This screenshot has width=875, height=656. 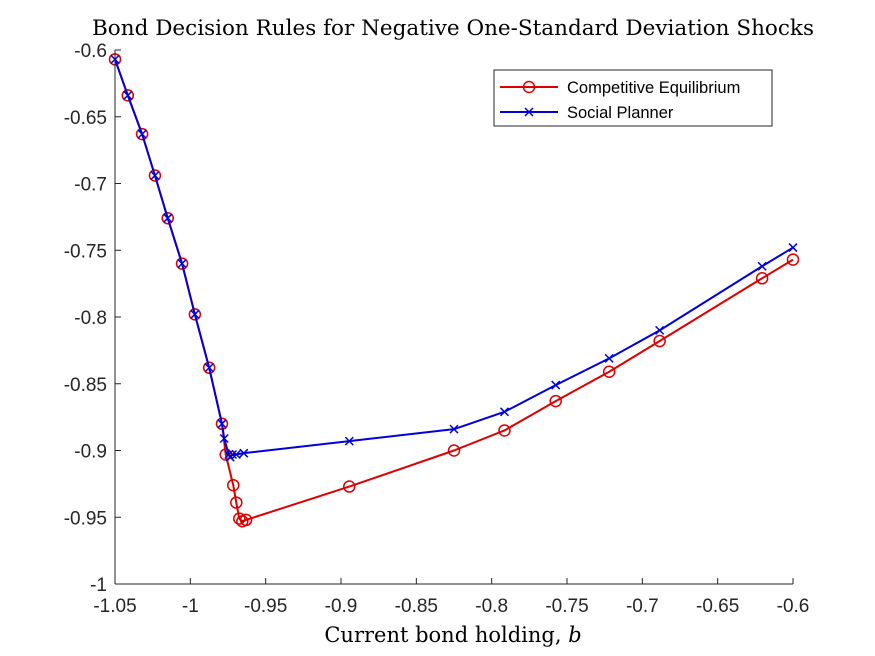 I want to click on y-tick-label: -0.75, so click(x=85, y=251).